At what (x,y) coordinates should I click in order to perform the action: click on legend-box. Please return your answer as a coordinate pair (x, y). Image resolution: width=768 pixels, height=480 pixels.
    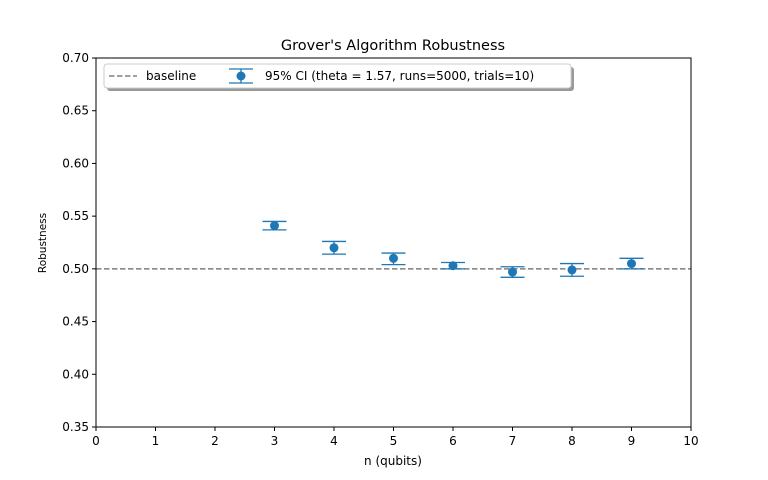
    Looking at the image, I should click on (337, 76).